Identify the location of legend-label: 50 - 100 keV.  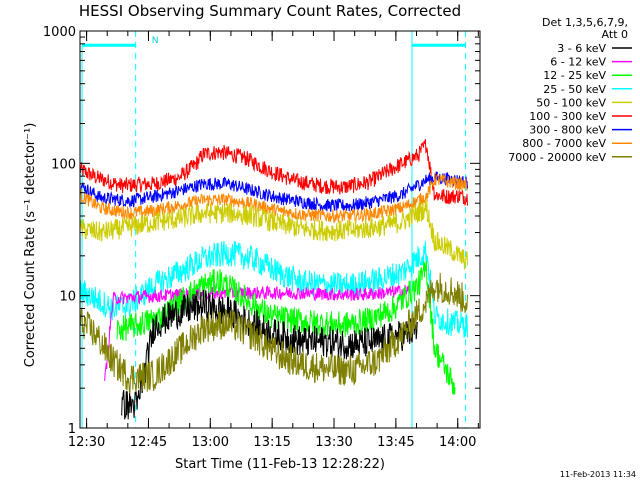
(571, 102).